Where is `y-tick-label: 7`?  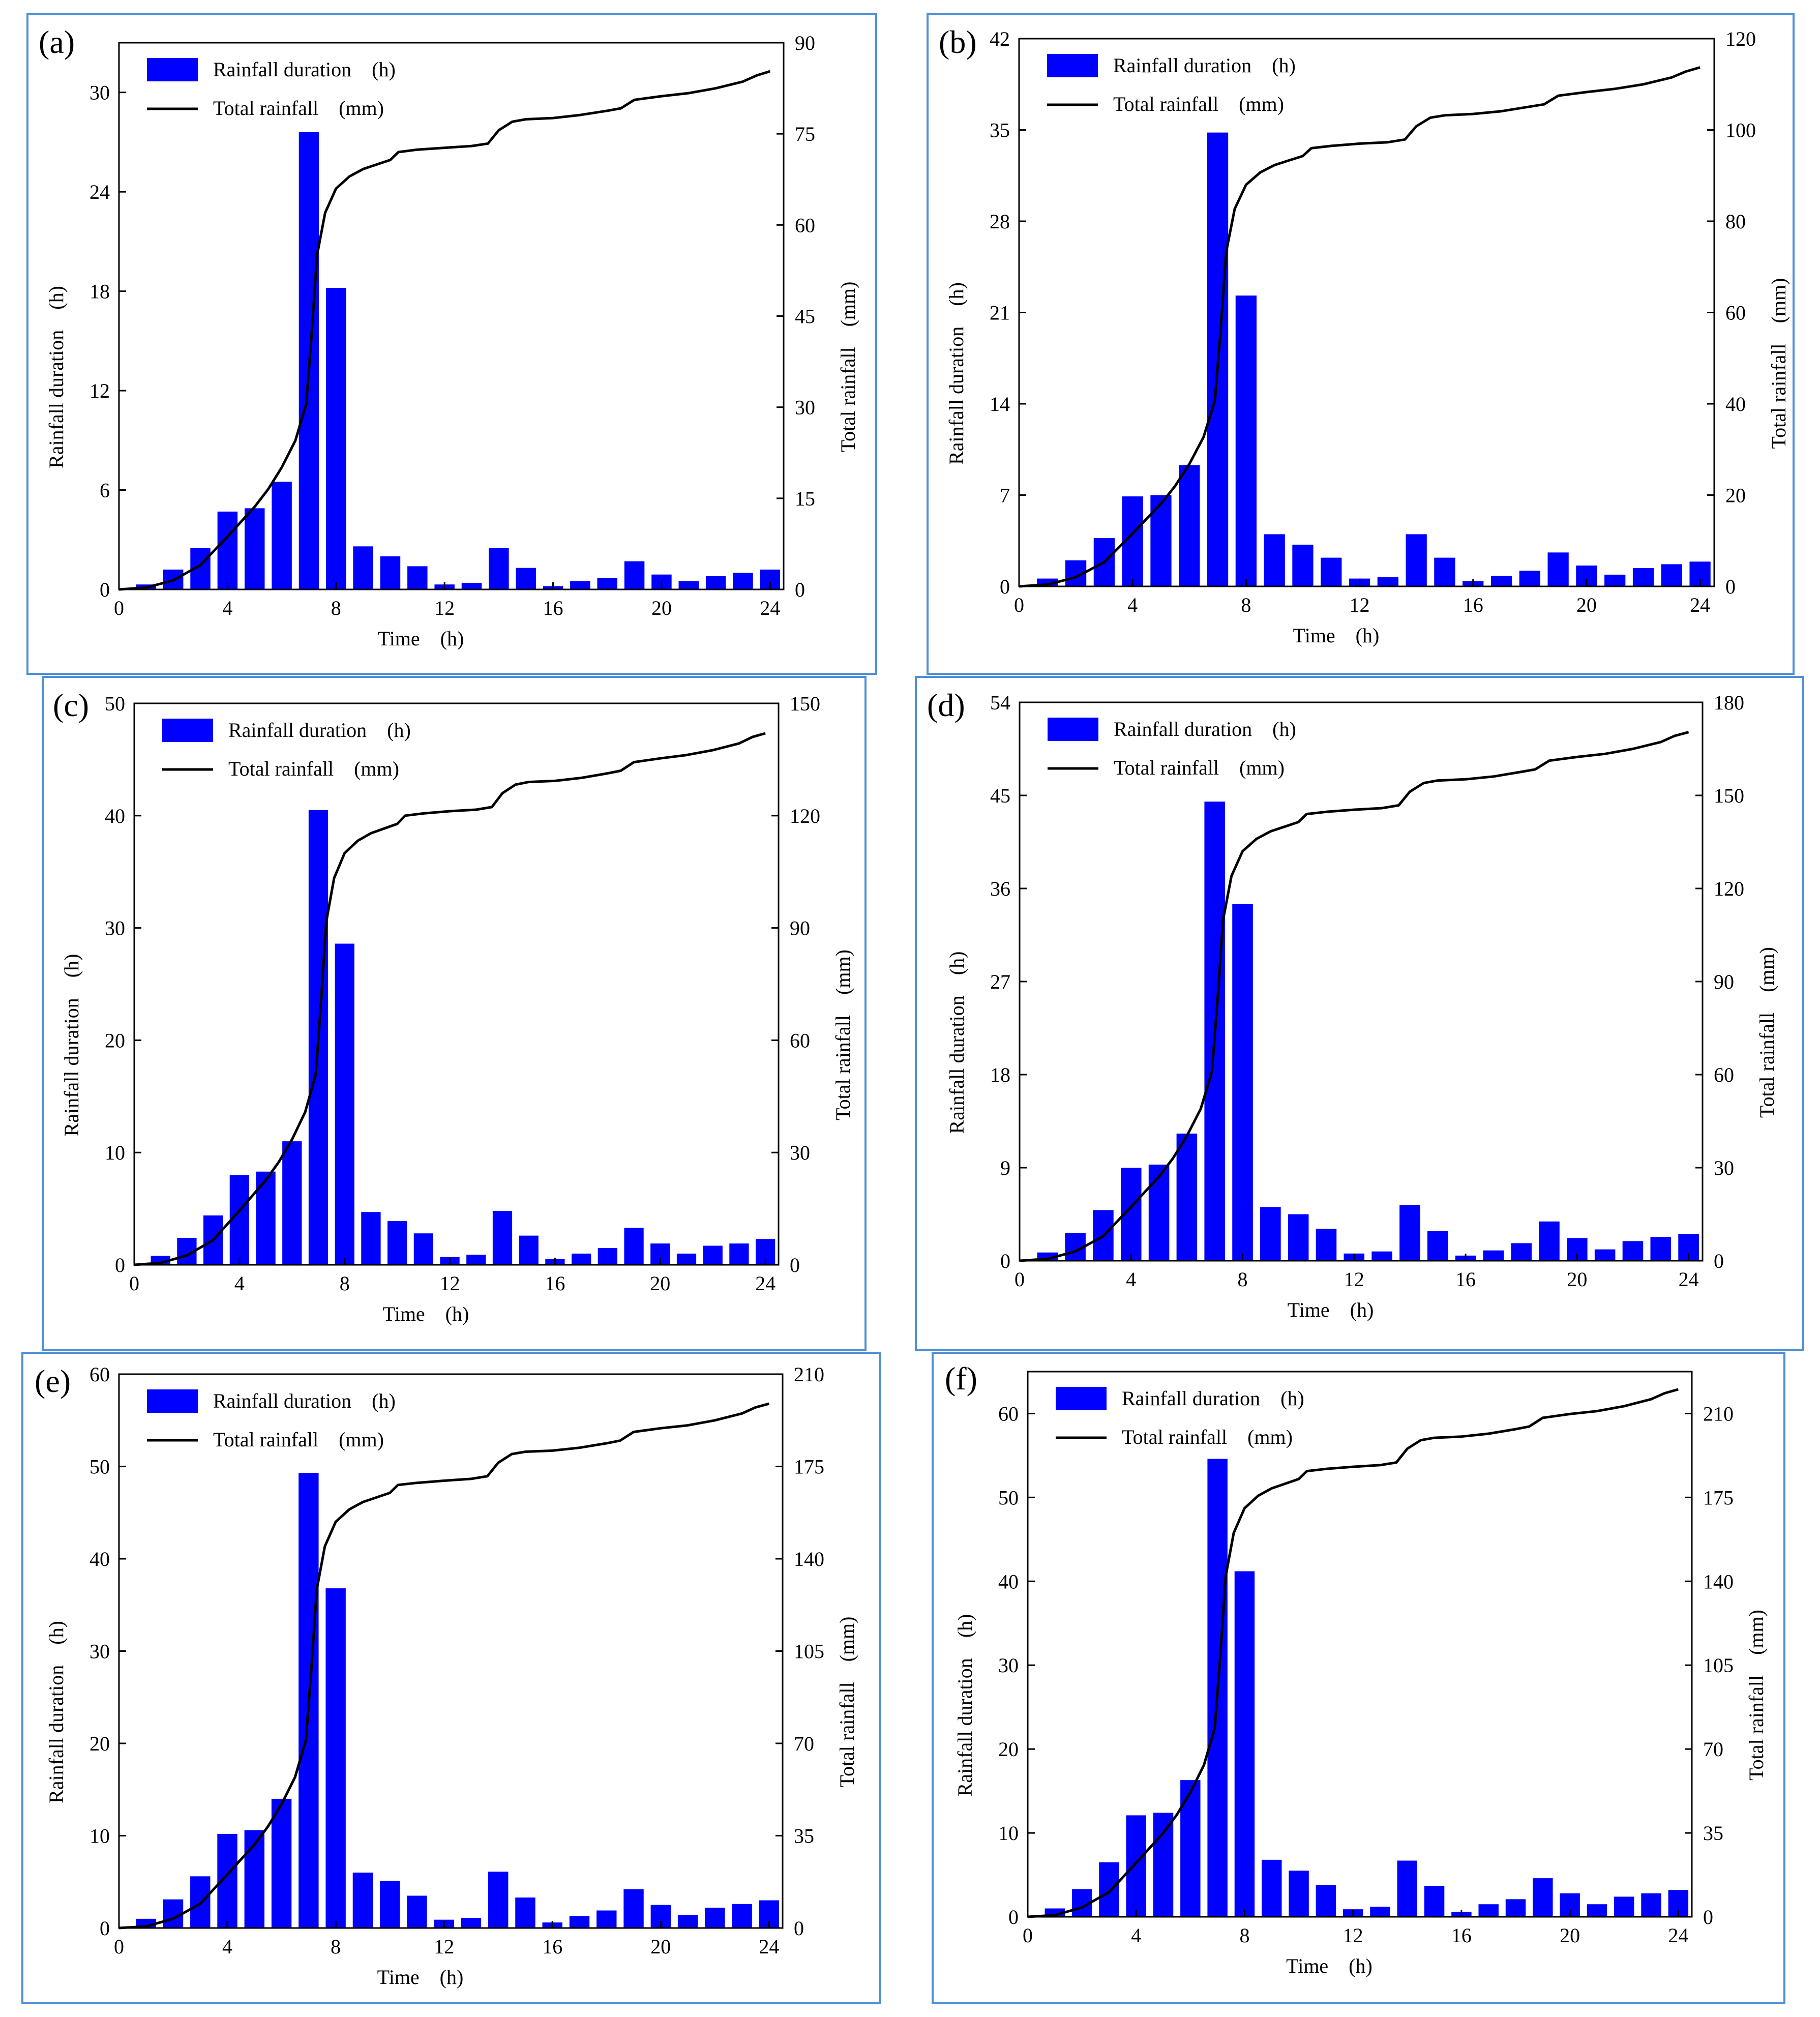 y-tick-label: 7 is located at coordinates (1005, 495).